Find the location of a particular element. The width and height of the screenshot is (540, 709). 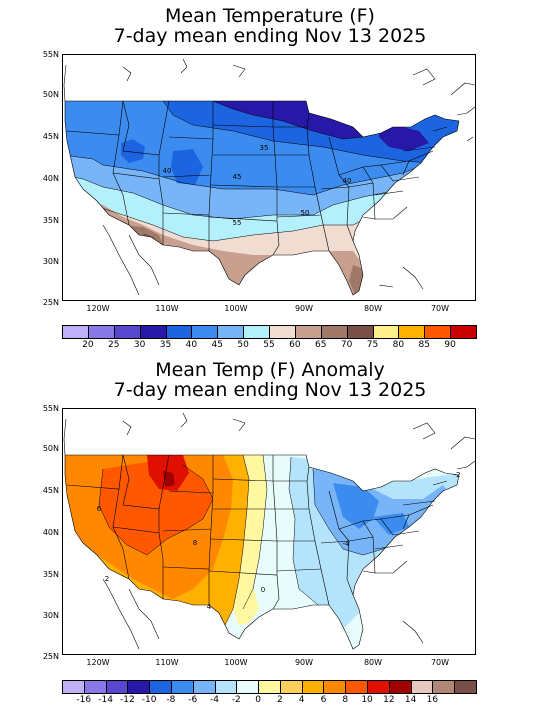

legend-label: -8 is located at coordinates (171, 700).